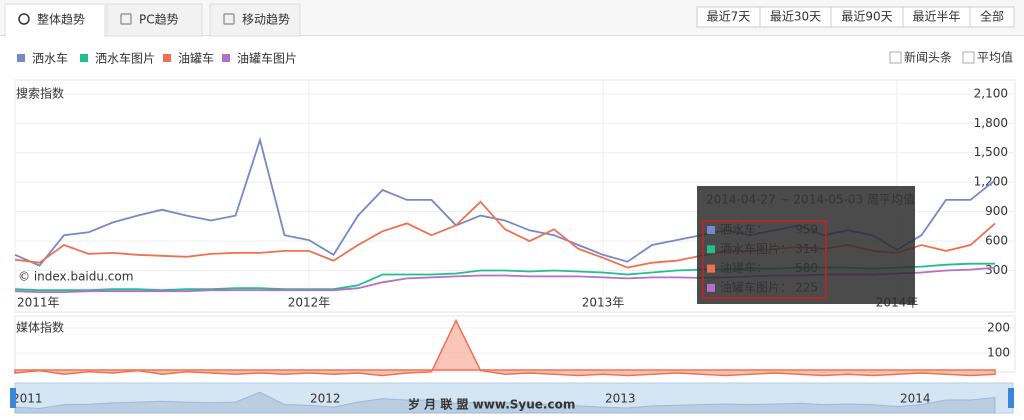 The image size is (1024, 420). I want to click on legend-label: 油罐车图片, so click(267, 58).